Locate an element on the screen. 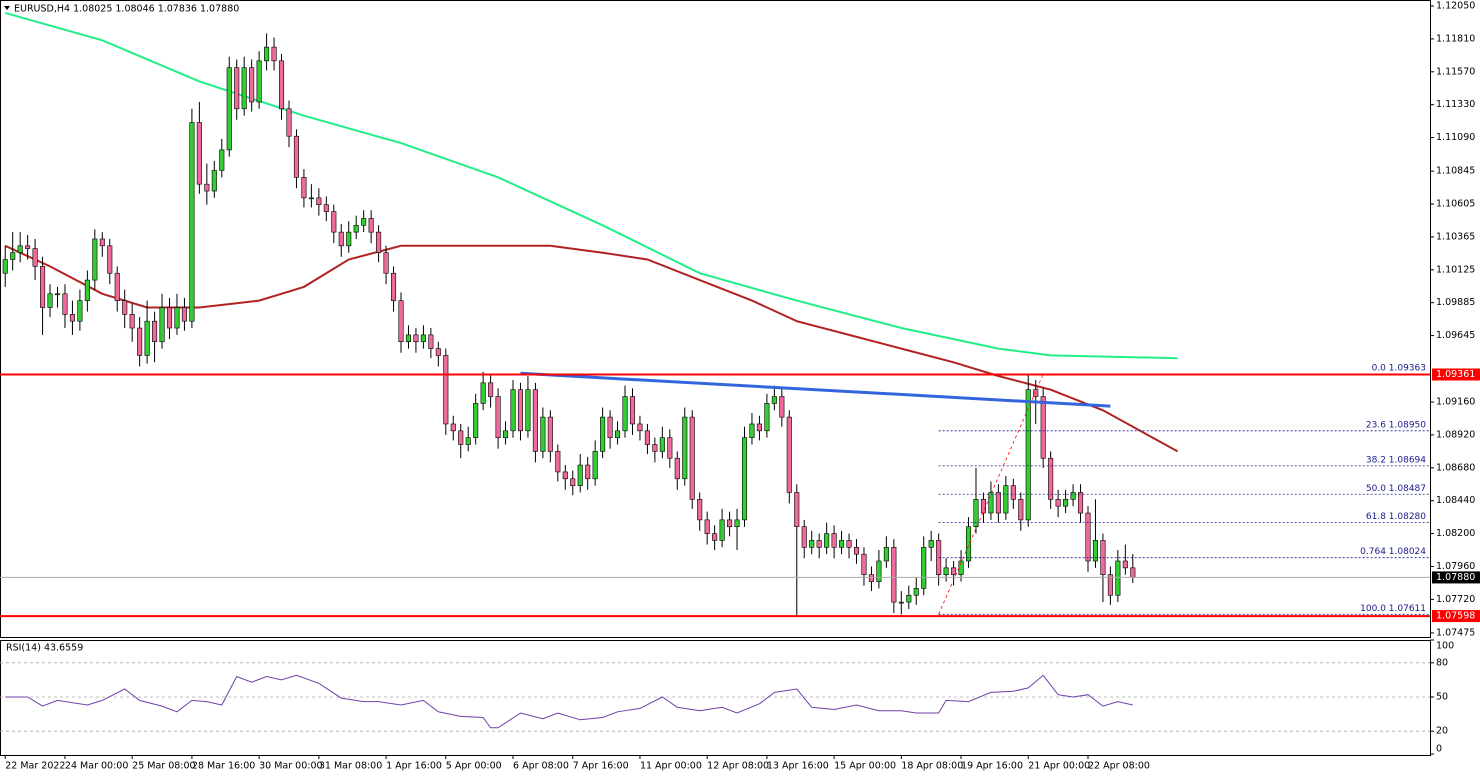  fib-anchor-line is located at coordinates (991, 494).